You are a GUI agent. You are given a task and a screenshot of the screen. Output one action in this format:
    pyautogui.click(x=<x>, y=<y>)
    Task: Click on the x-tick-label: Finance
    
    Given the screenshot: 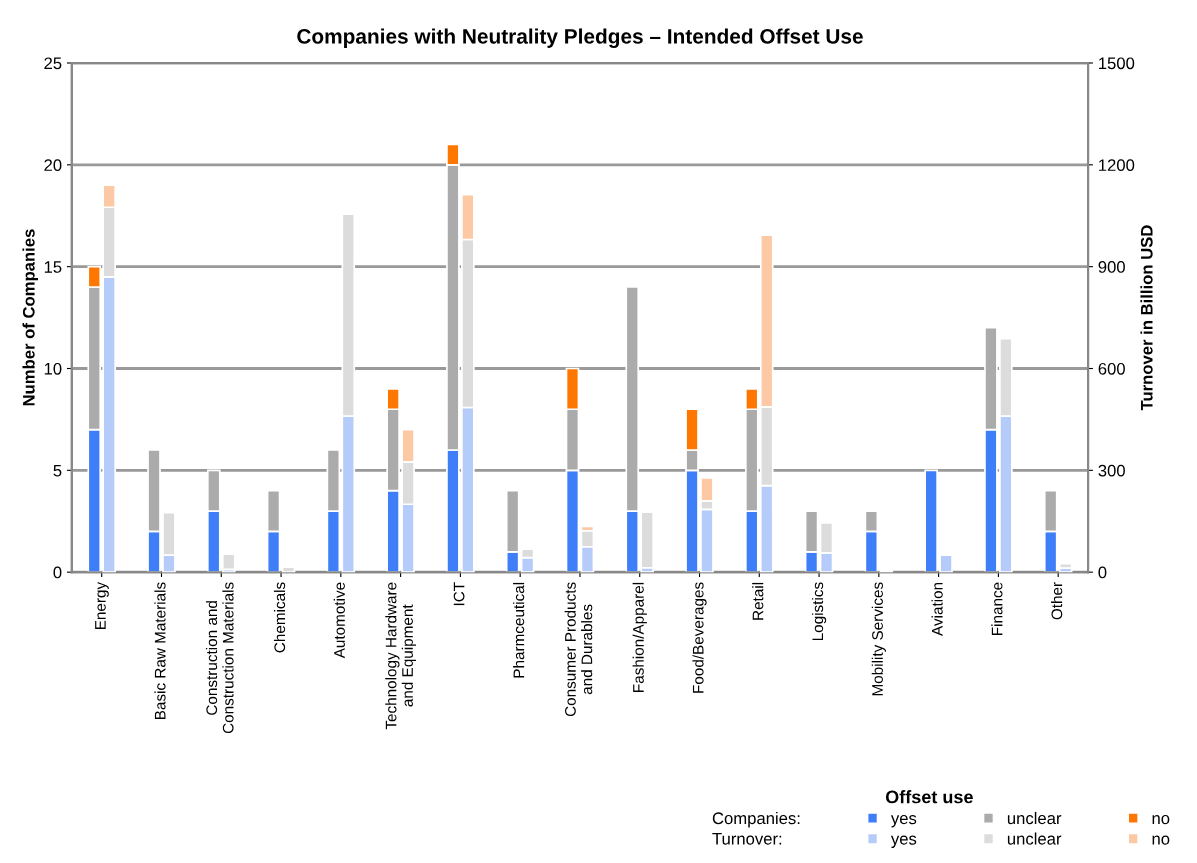 What is the action you would take?
    pyautogui.click(x=997, y=608)
    